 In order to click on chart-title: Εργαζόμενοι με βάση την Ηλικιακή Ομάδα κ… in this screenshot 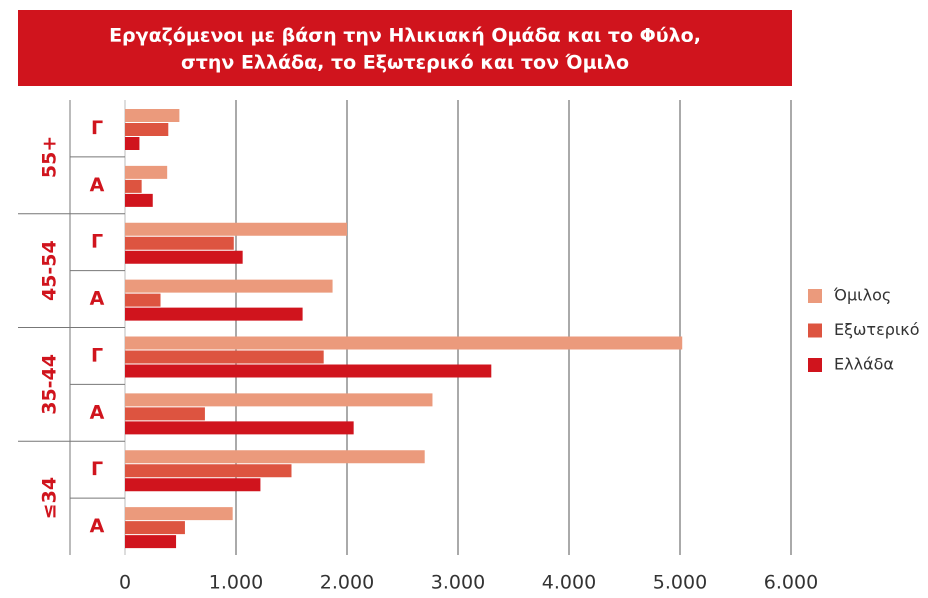, I will do `click(405, 36)`.